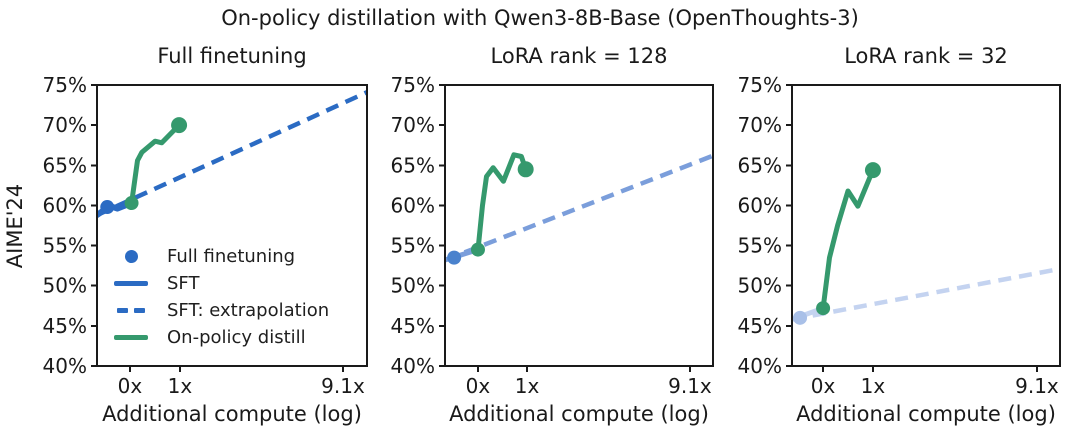  I want to click on panel-title-lora-128: LoRA rank = 128, so click(579, 56).